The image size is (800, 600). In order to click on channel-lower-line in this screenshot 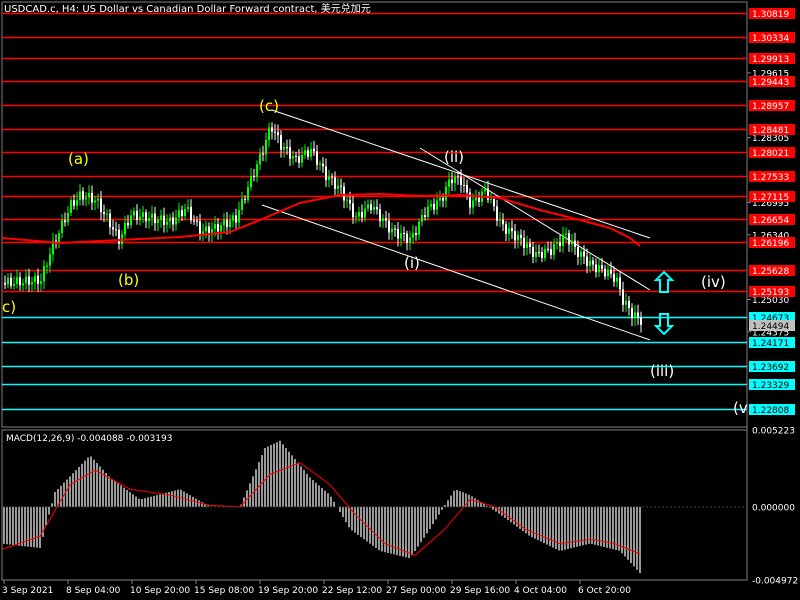, I will do `click(456, 272)`.